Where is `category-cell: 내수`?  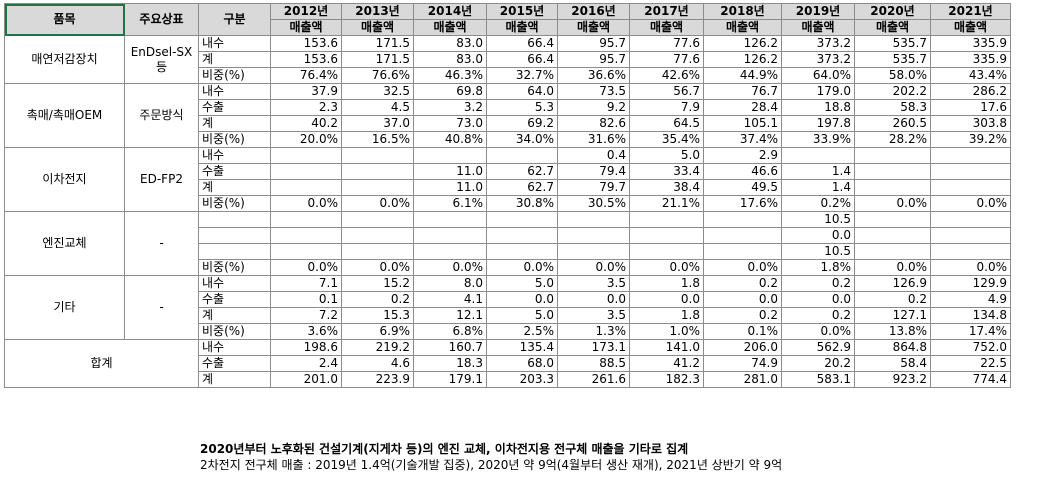 category-cell: 내수 is located at coordinates (234, 155).